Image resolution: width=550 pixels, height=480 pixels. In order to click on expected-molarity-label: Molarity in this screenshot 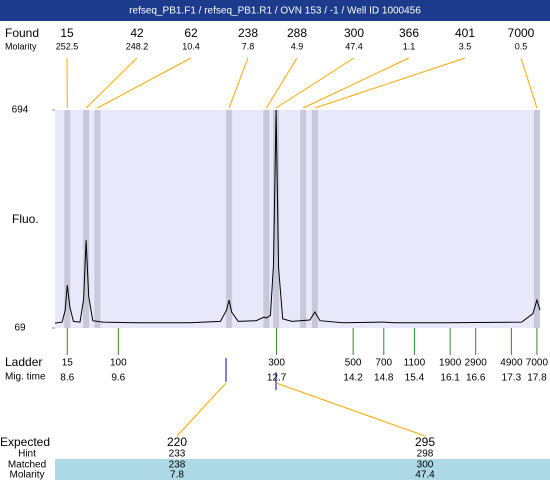, I will do `click(26, 475)`.